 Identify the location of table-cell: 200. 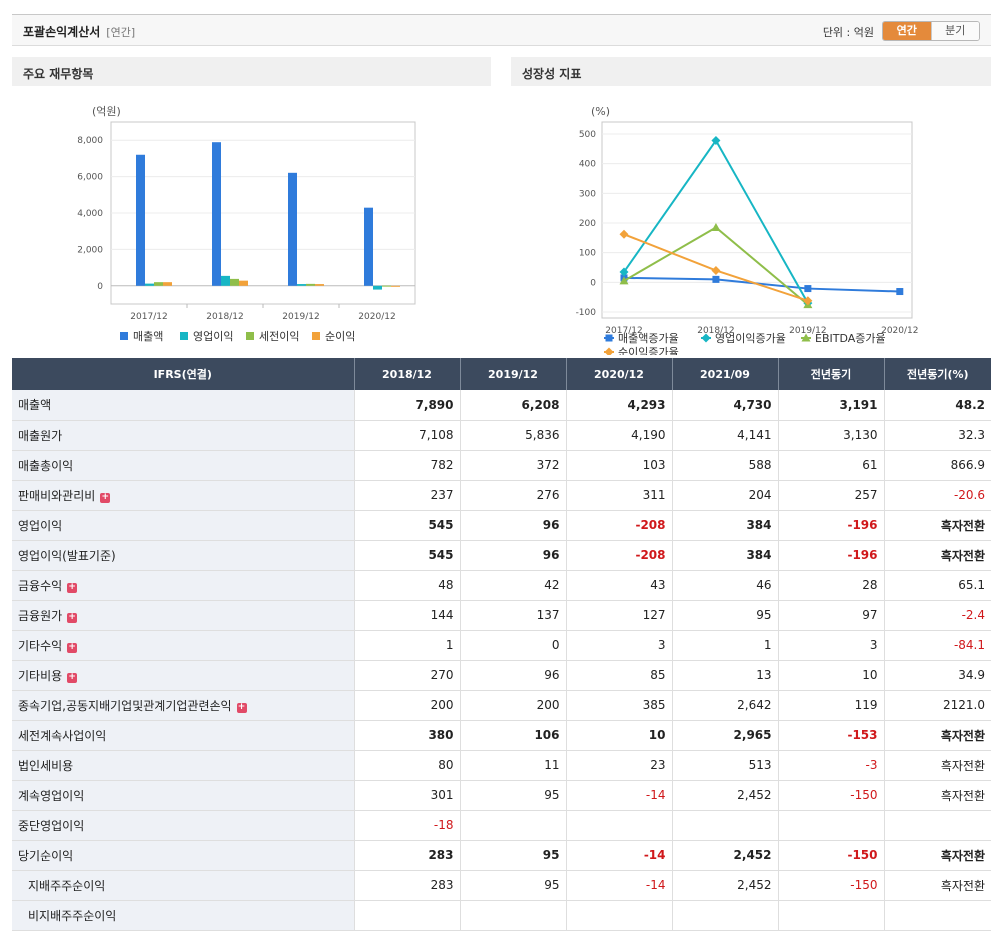
(512, 705).